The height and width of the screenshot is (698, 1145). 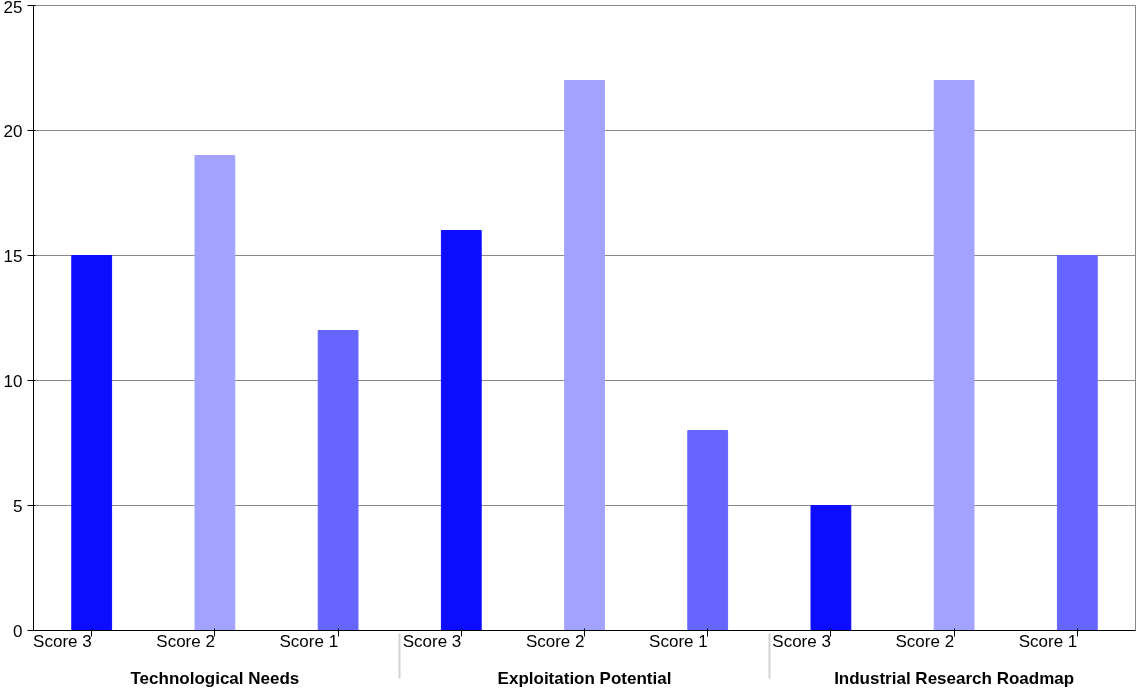 I want to click on series-label: Score 2, so click(x=185, y=641).